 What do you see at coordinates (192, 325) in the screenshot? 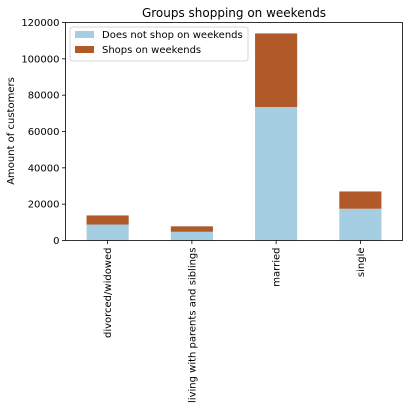
I see `x-tick-label-1: living with parents and siblings` at bounding box center [192, 325].